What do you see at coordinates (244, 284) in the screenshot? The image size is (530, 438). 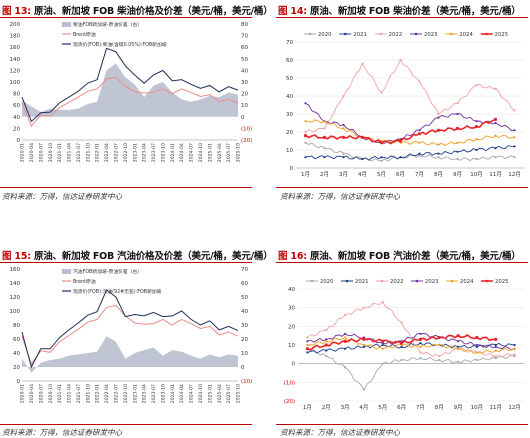 I see `right-tick-label: 60` at bounding box center [244, 284].